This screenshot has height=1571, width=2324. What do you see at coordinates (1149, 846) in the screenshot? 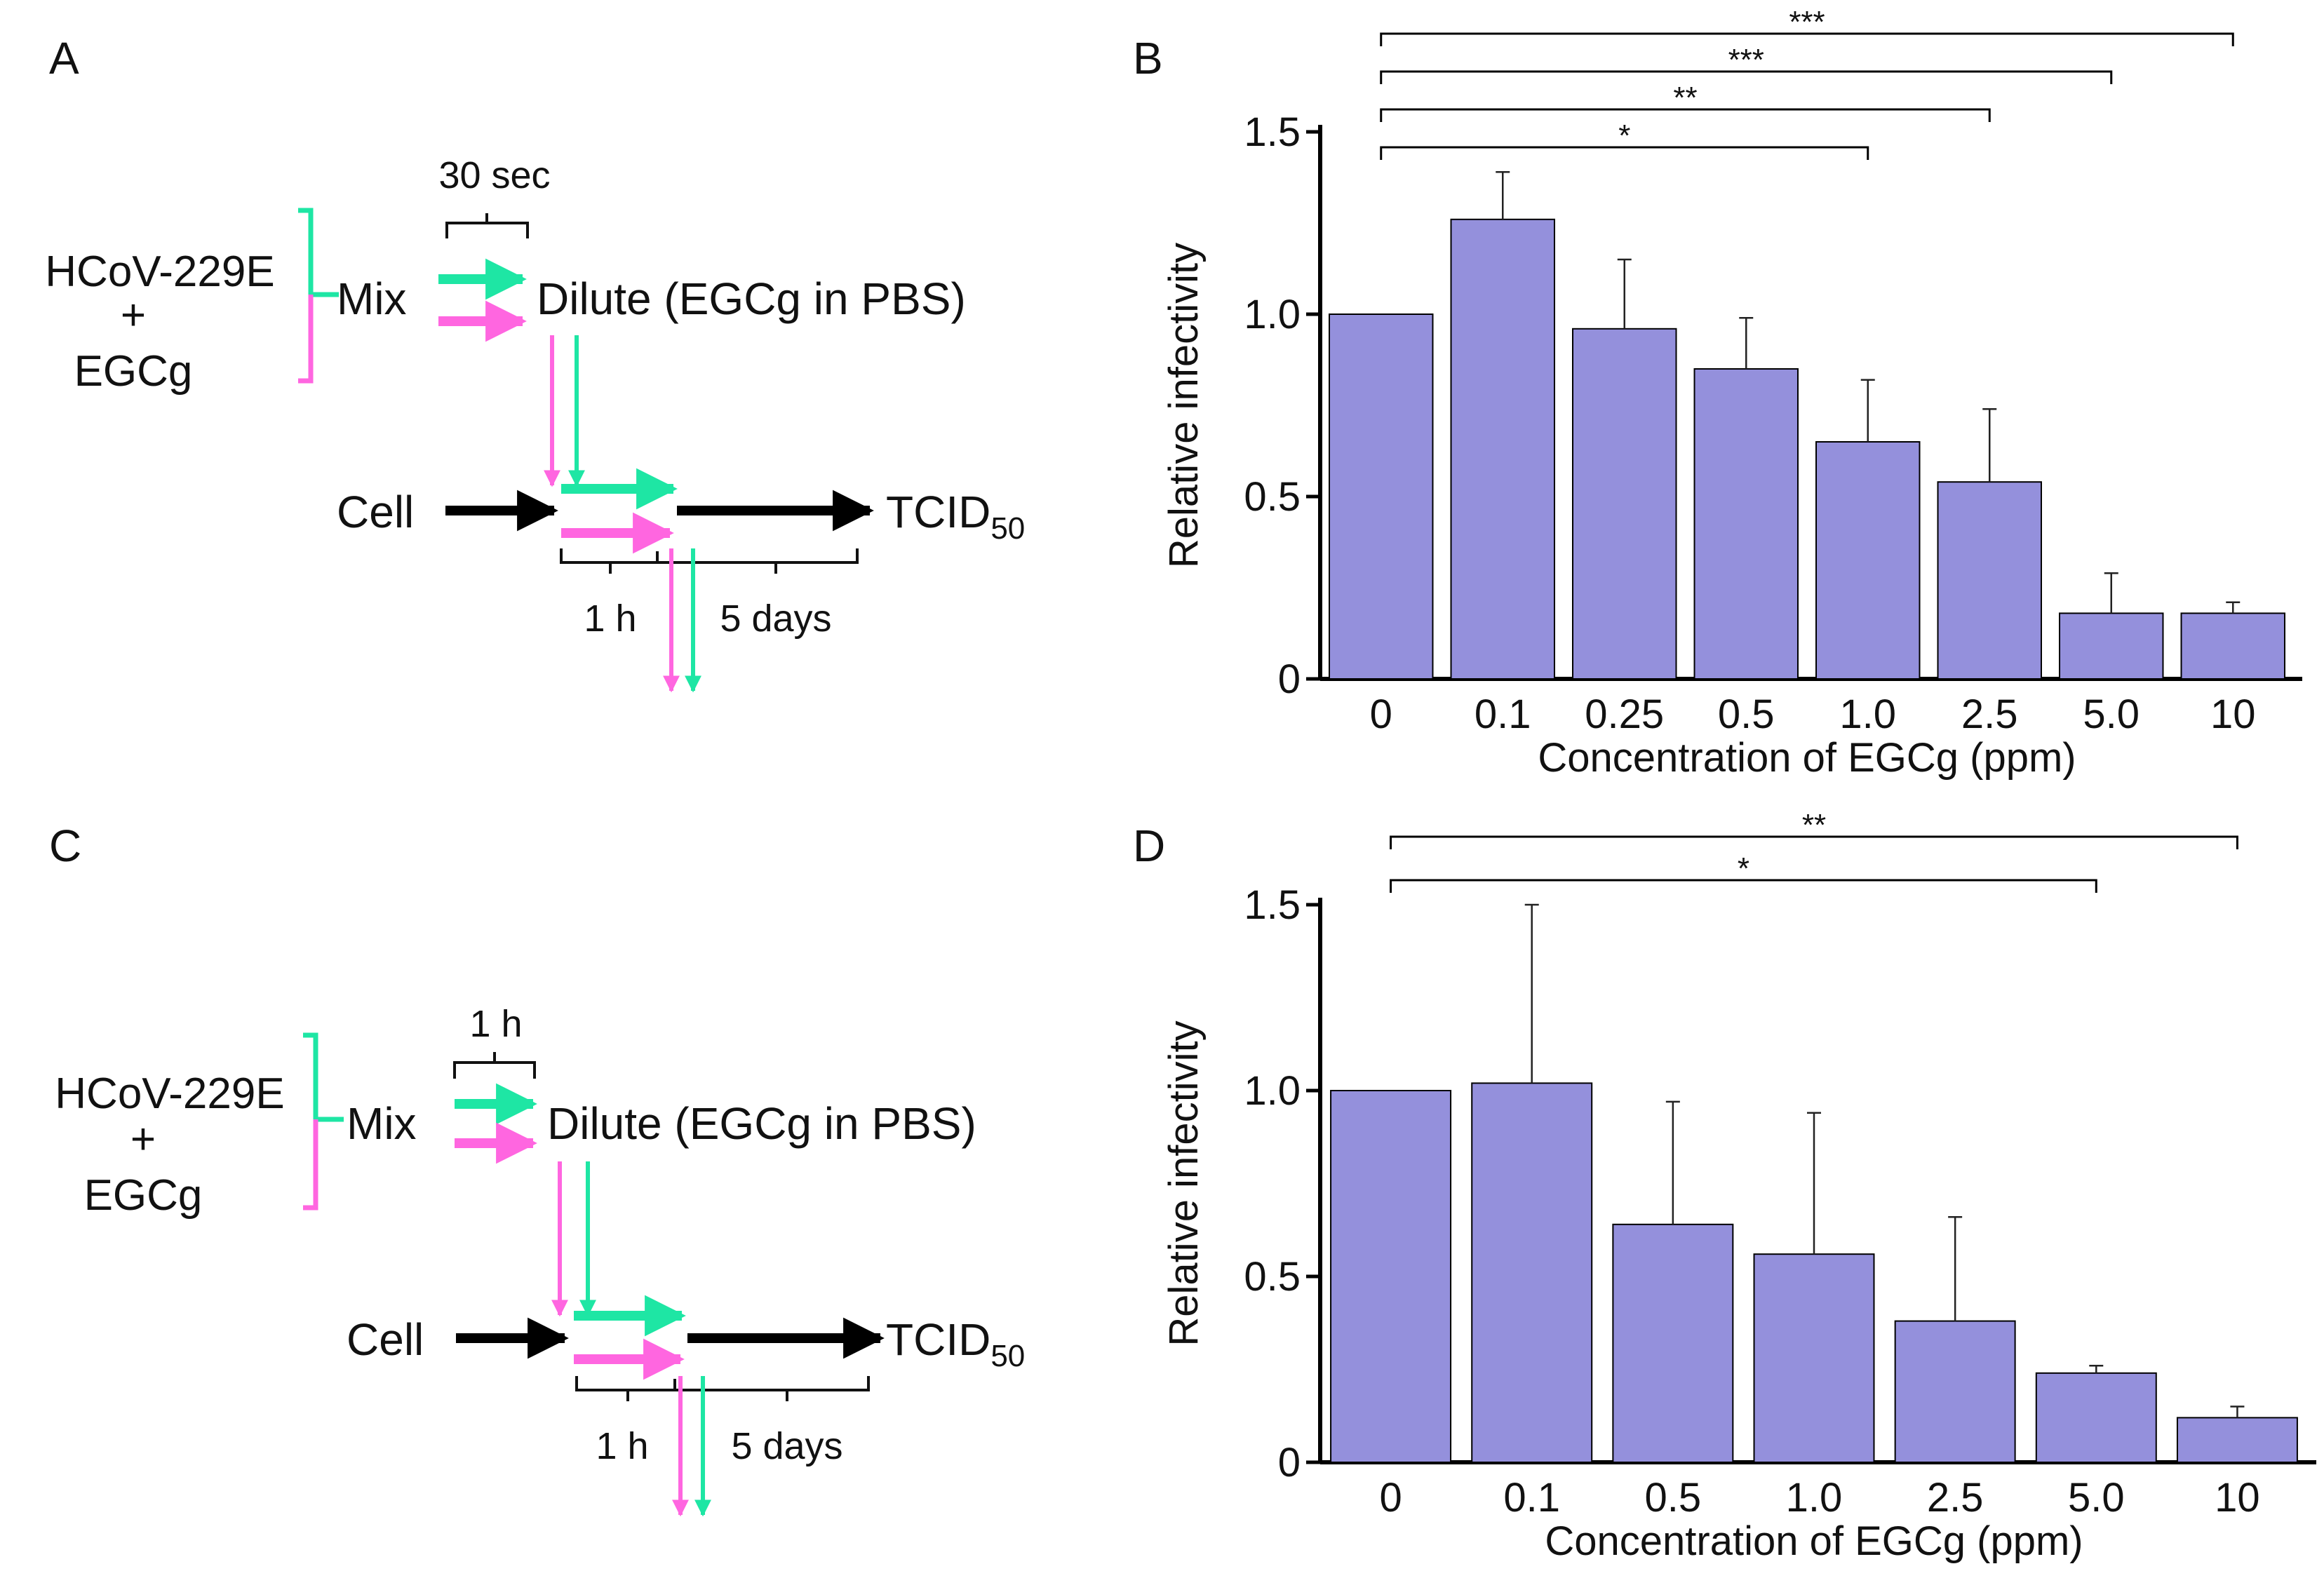
I see `panel-d-letter: D` at bounding box center [1149, 846].